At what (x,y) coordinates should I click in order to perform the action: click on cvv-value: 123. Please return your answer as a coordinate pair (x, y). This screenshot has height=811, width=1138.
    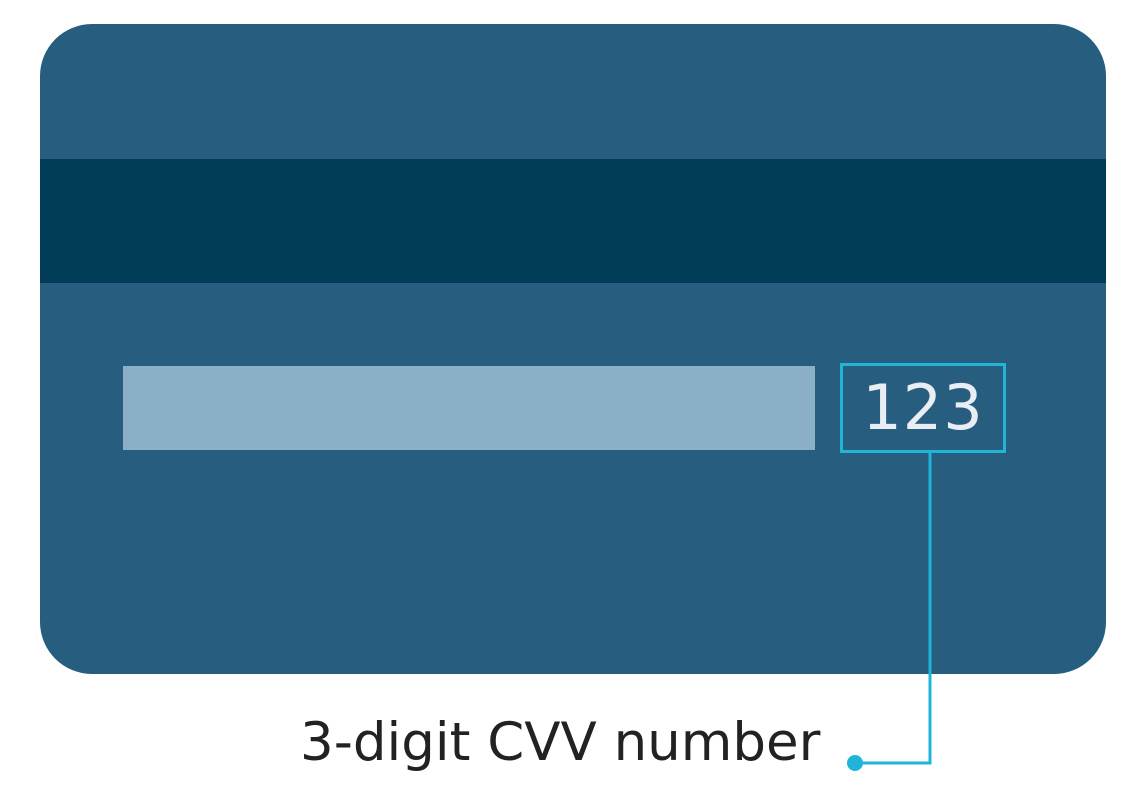
    Looking at the image, I should click on (923, 407).